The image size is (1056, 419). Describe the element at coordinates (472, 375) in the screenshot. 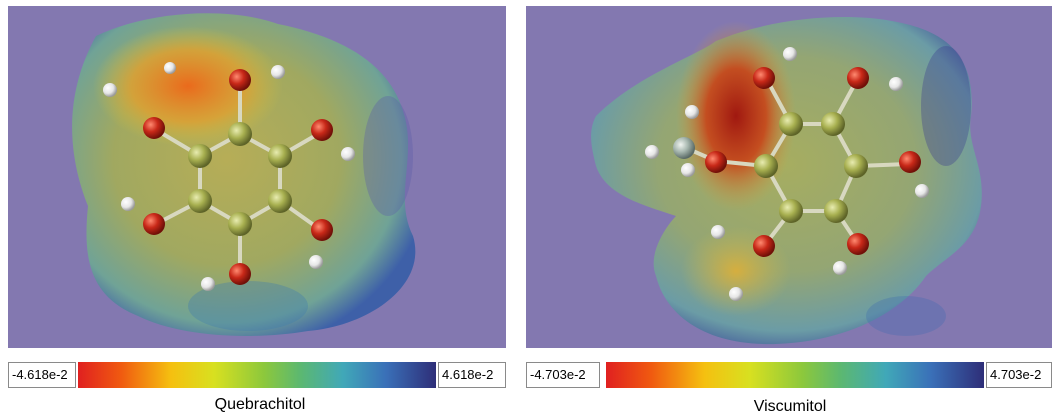

I see `quebrachitol-scale-max: 4.618e-2` at that location.